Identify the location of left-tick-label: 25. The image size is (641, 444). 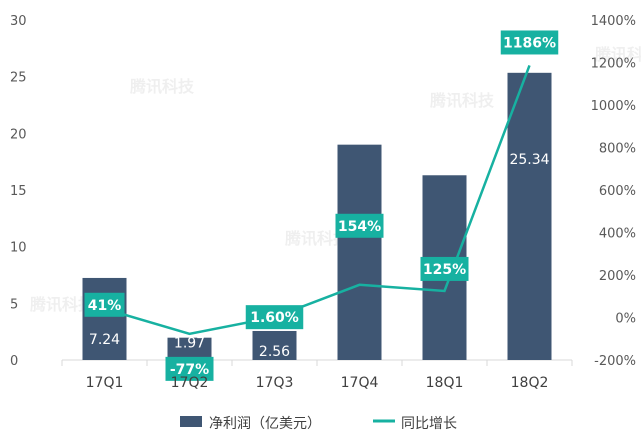
(18, 78).